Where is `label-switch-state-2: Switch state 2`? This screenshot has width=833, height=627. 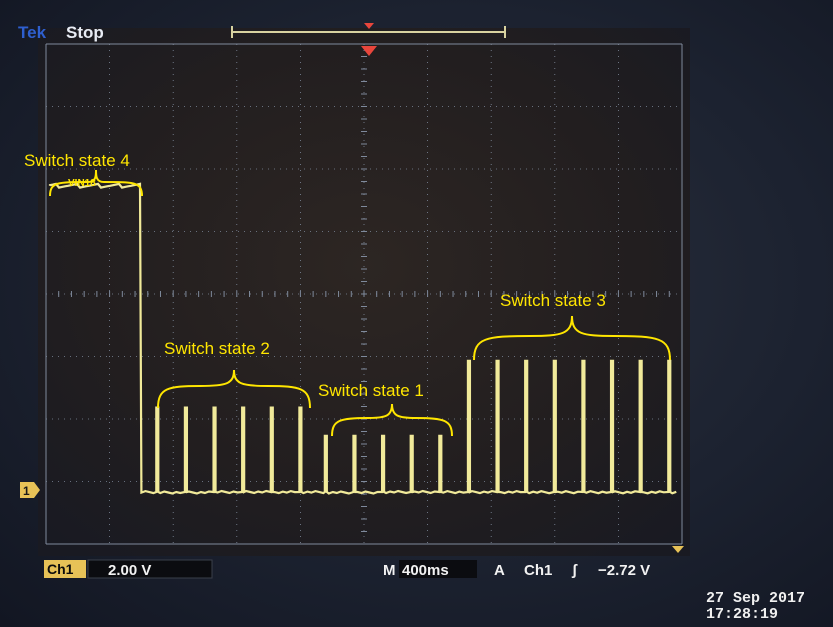
label-switch-state-2: Switch state 2 is located at coordinates (217, 348).